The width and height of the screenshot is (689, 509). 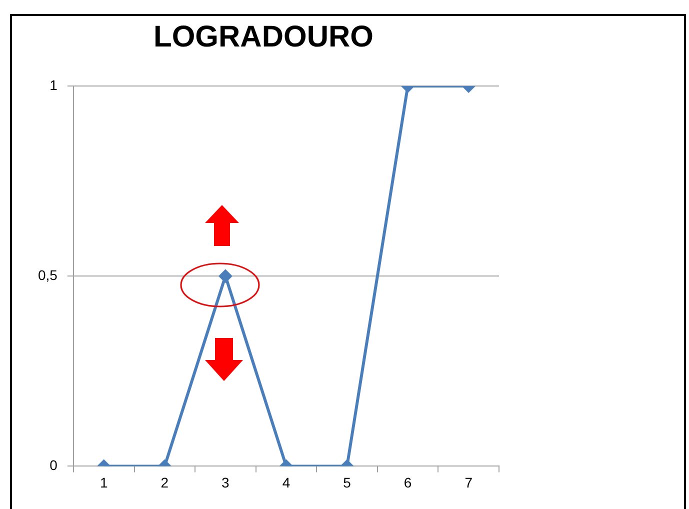 What do you see at coordinates (48, 274) in the screenshot?
I see `y-tick-label: 0,5` at bounding box center [48, 274].